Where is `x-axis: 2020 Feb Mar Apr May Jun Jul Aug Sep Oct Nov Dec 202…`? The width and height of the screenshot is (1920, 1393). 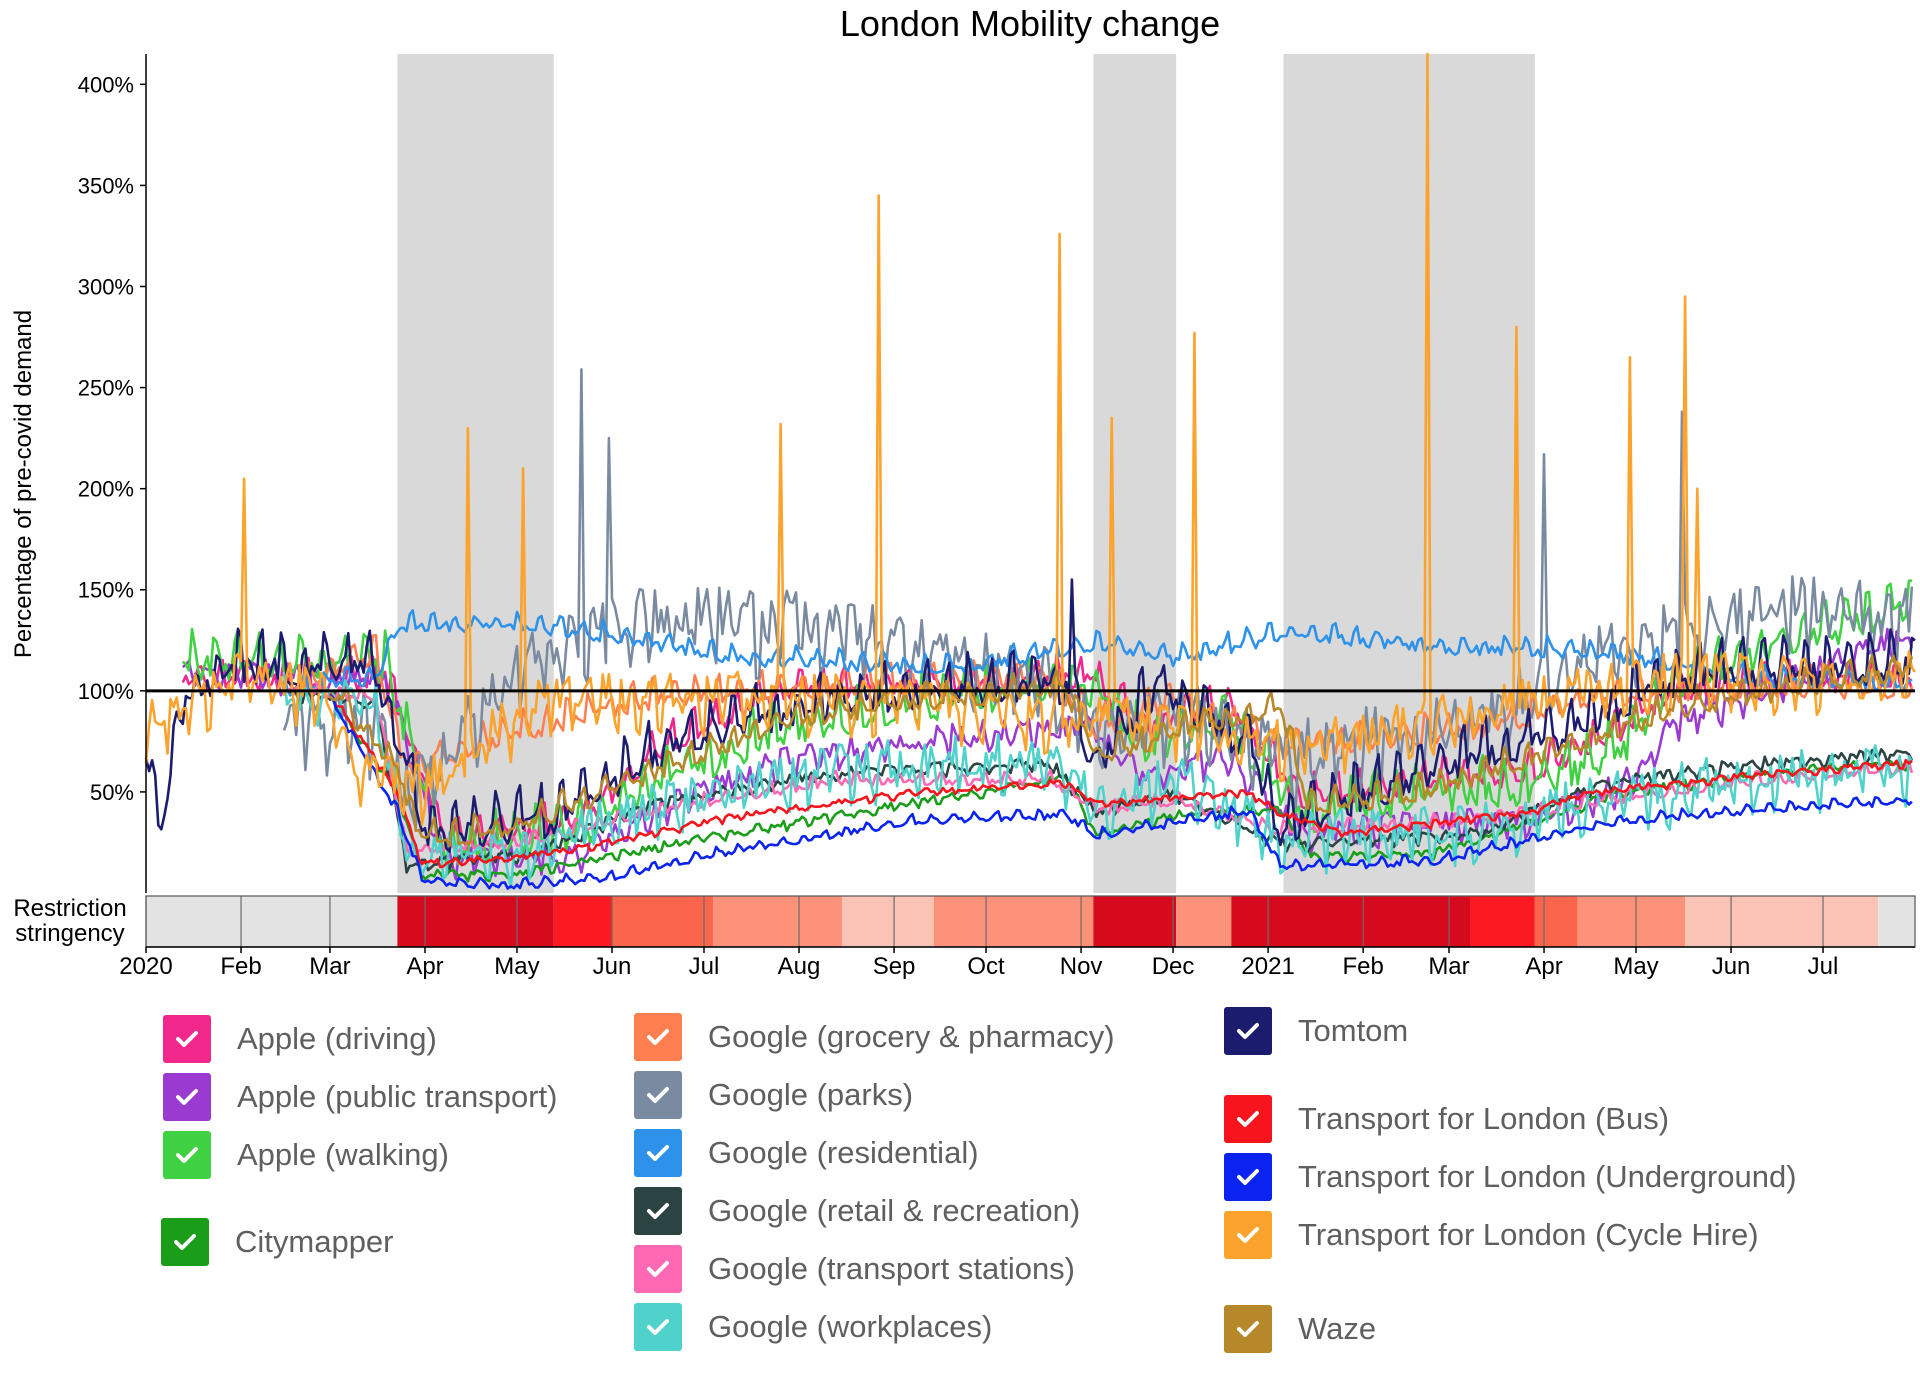
x-axis: 2020 Feb Mar Apr May Jun Jul Aug Sep Oct Nov Dec 202… is located at coordinates (1017, 963).